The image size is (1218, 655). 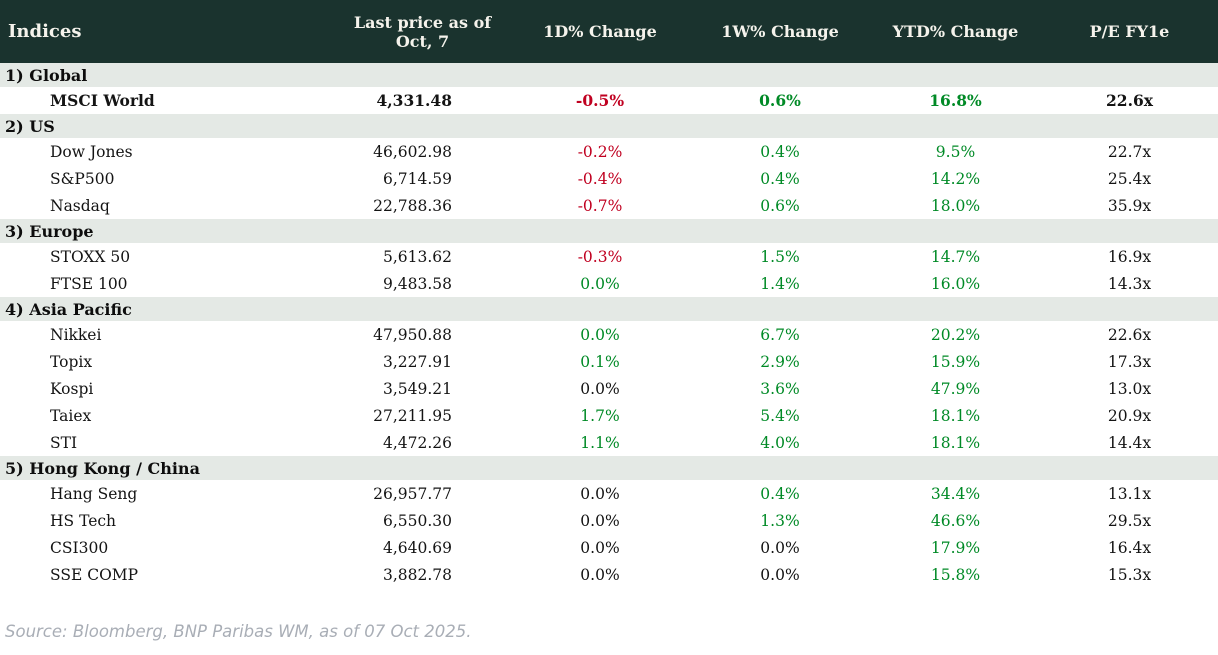 What do you see at coordinates (780, 361) in the screenshot?
I see `change-cell: 2.9%` at bounding box center [780, 361].